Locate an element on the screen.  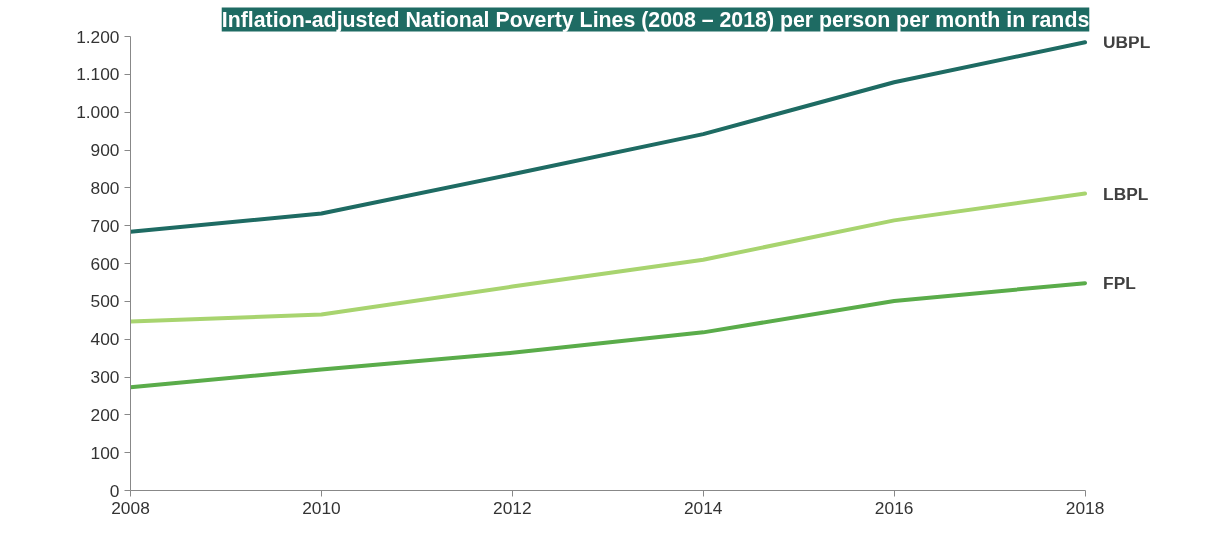
x-tick-label: 2010 is located at coordinates (321, 507).